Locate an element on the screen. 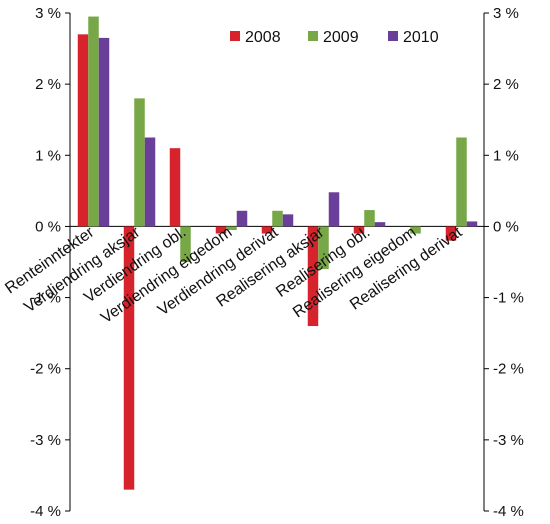  legend-label-2008: 2008 is located at coordinates (263, 37).